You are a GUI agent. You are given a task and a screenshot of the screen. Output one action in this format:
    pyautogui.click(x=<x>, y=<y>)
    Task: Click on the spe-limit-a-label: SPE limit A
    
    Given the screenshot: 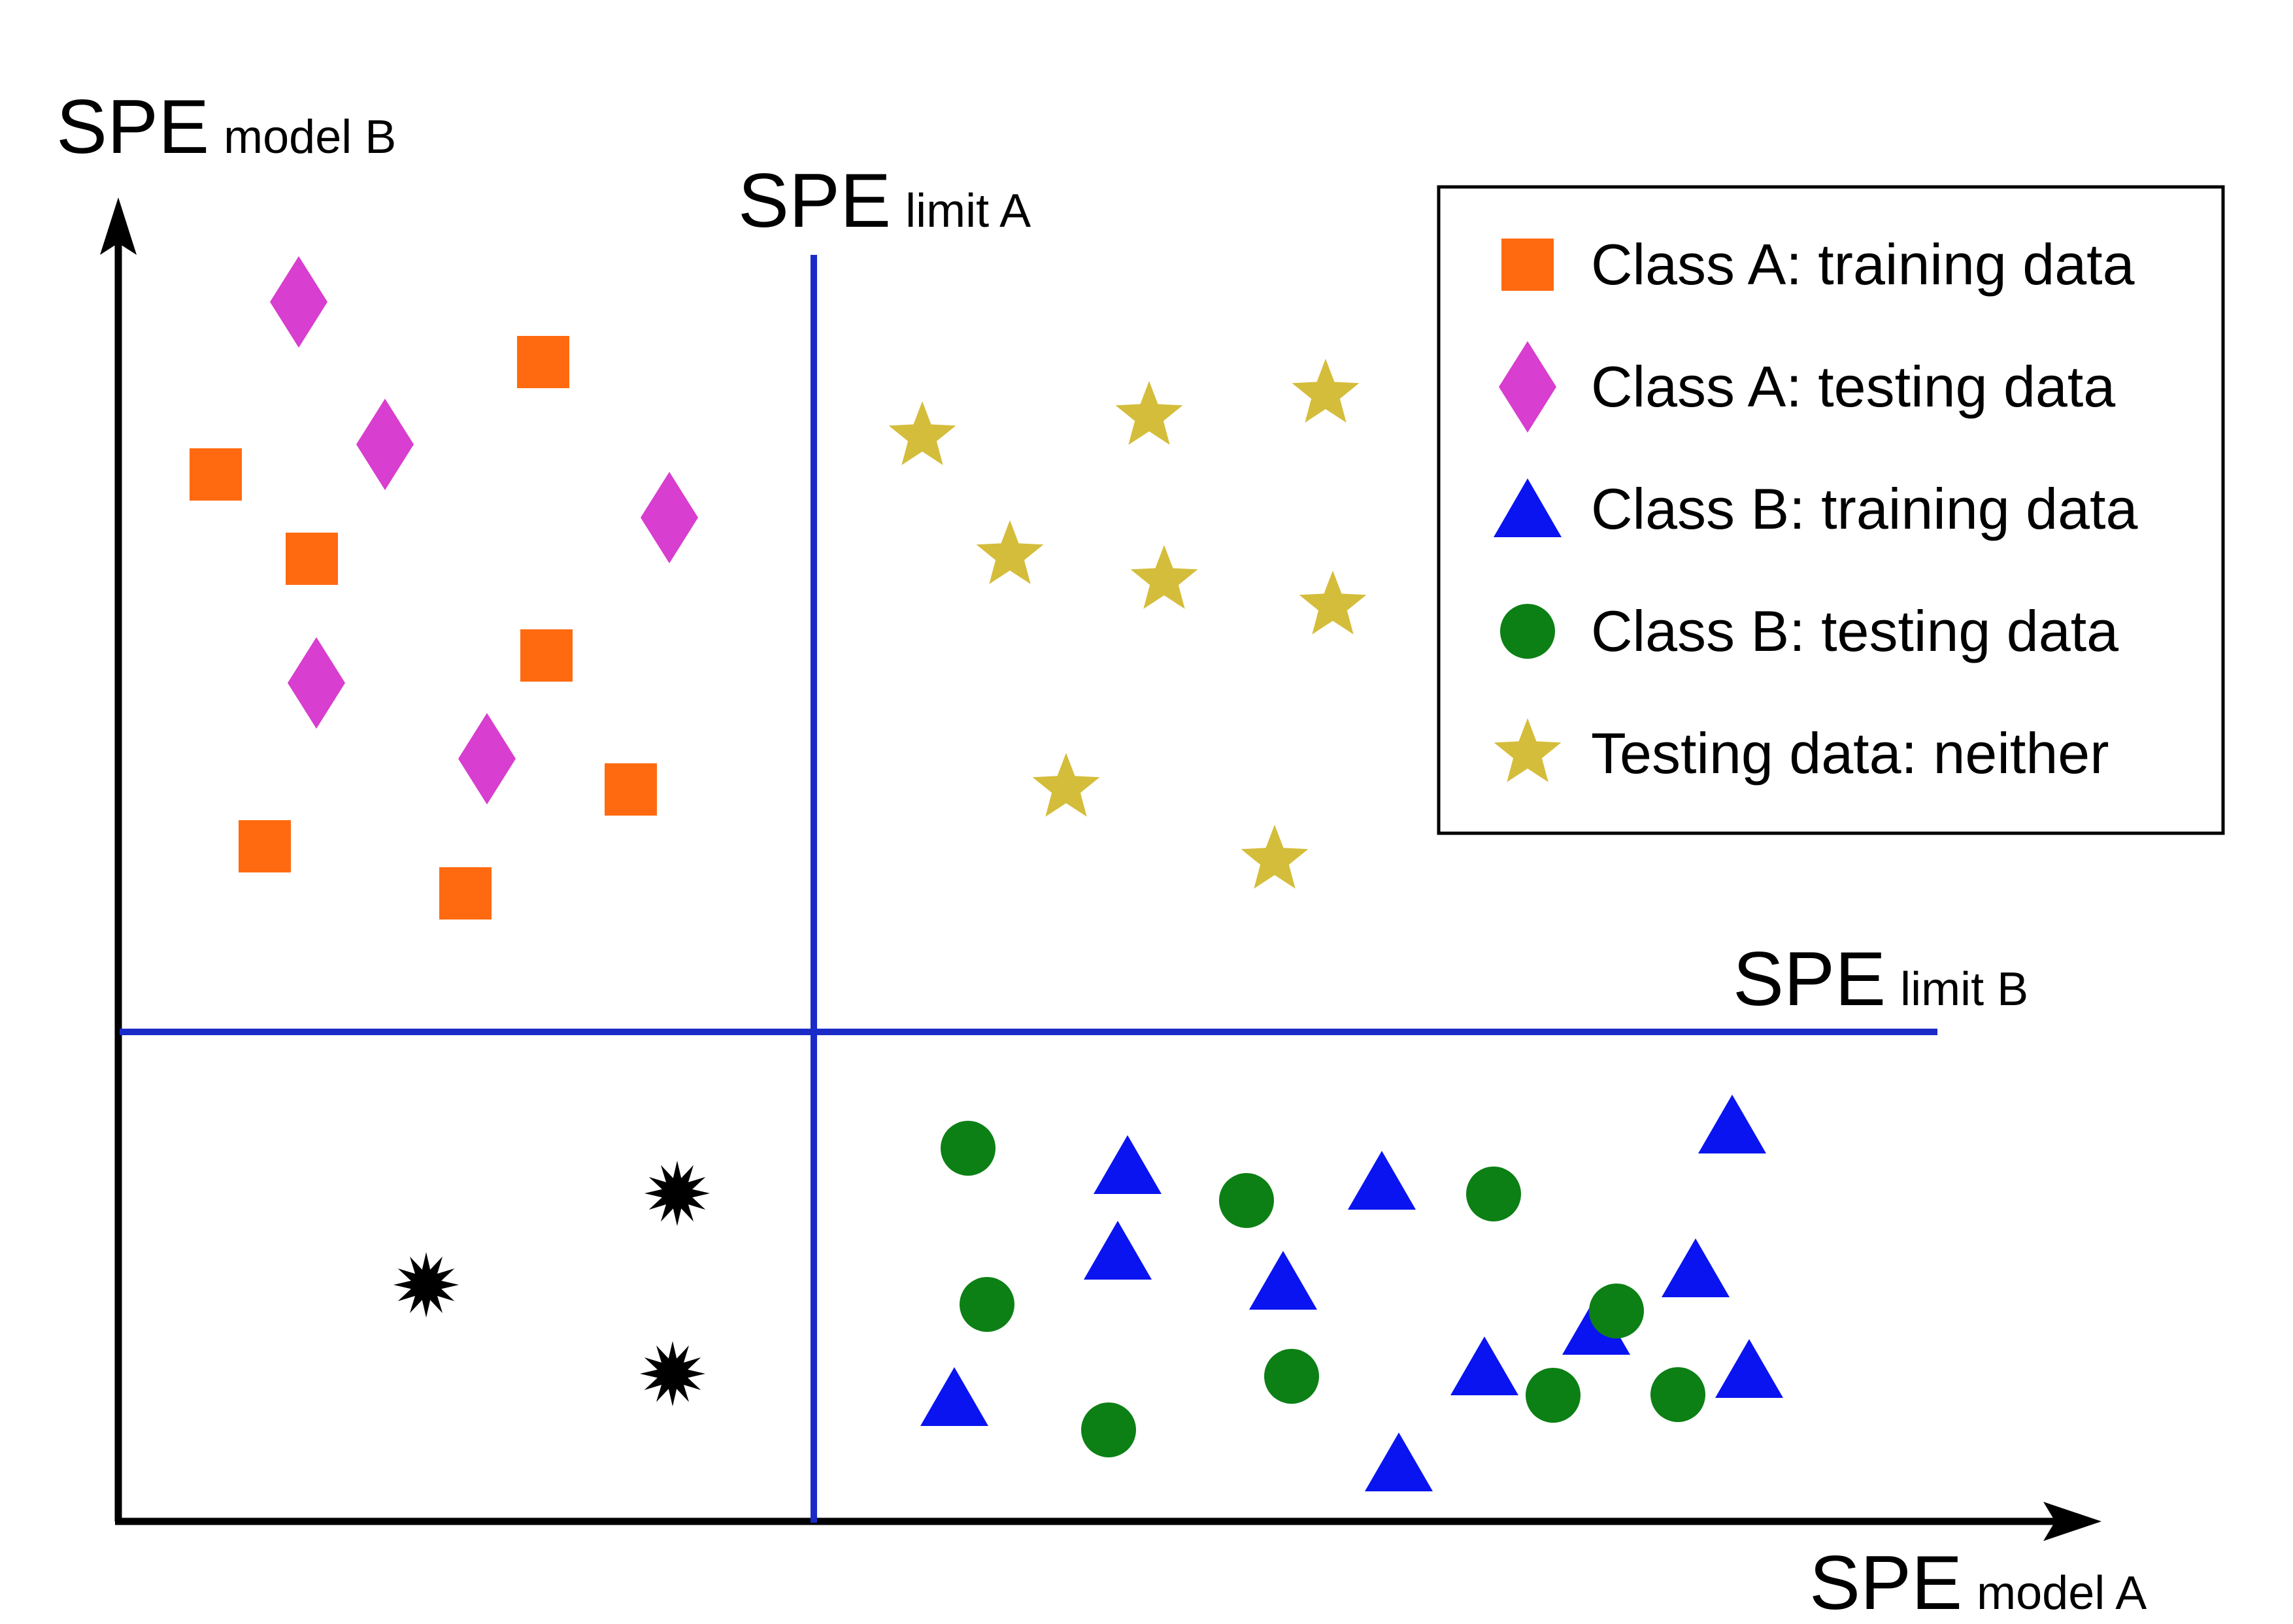 What is the action you would take?
    pyautogui.click(x=885, y=200)
    